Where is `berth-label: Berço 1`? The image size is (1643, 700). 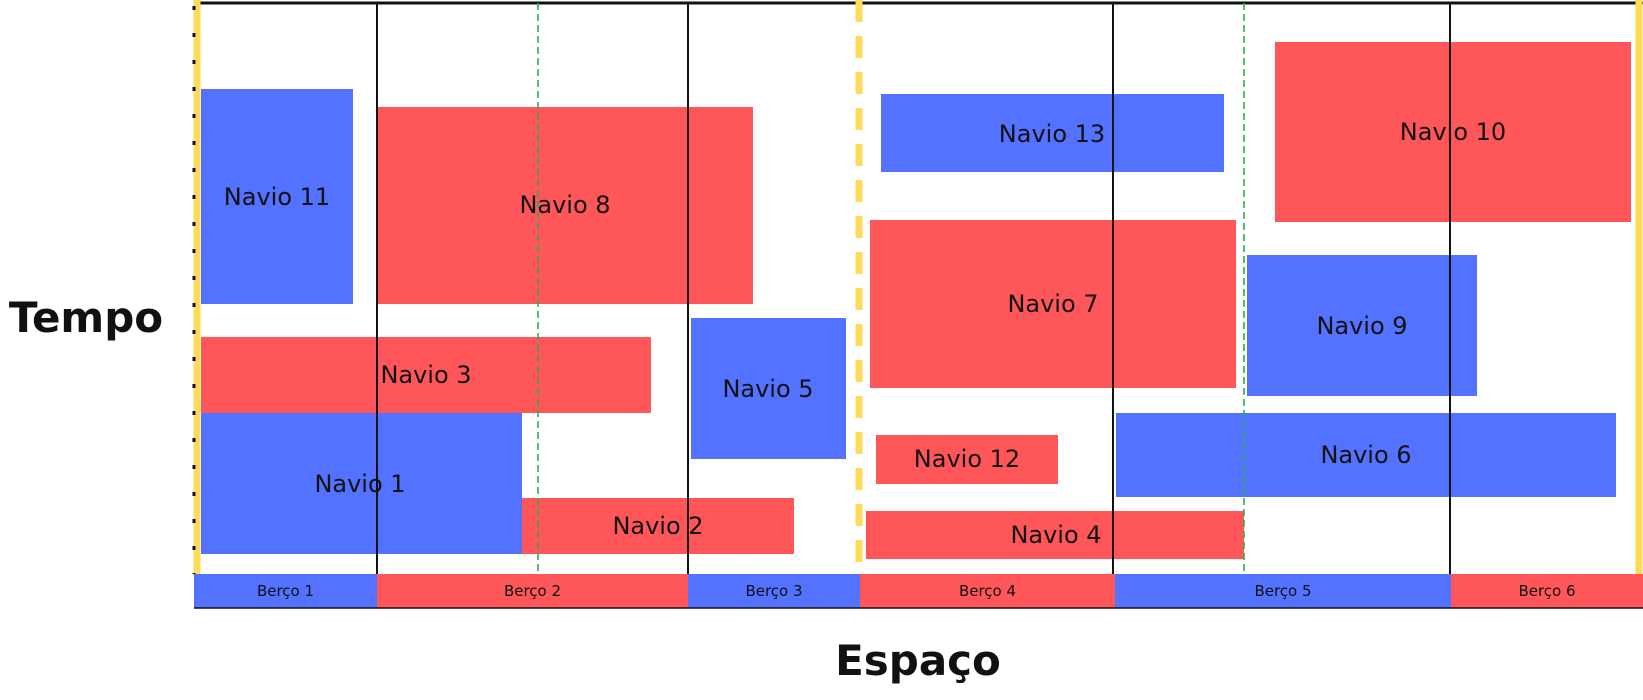
berth-label: Berço 1 is located at coordinates (285, 591).